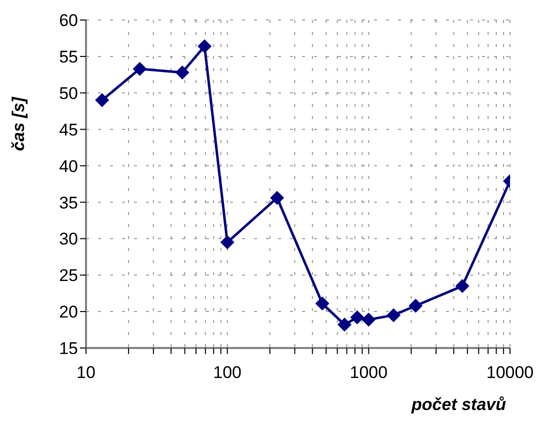  Describe the element at coordinates (86, 372) in the screenshot. I see `x-tick-label: 10` at that location.